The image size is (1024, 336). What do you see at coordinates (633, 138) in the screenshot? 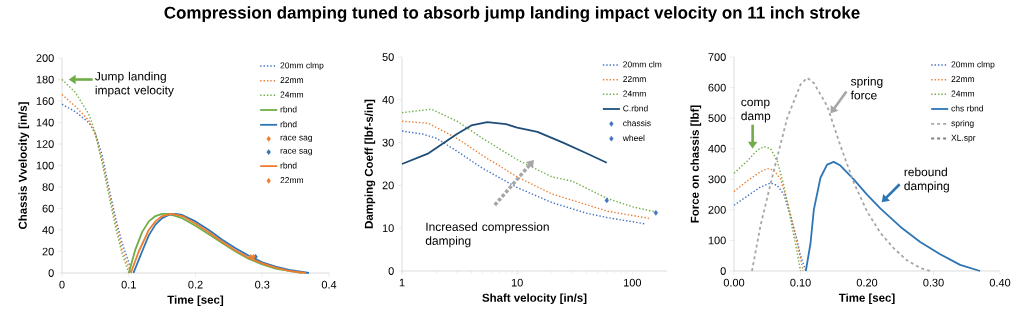
I see `legend-label: wheel` at bounding box center [633, 138].